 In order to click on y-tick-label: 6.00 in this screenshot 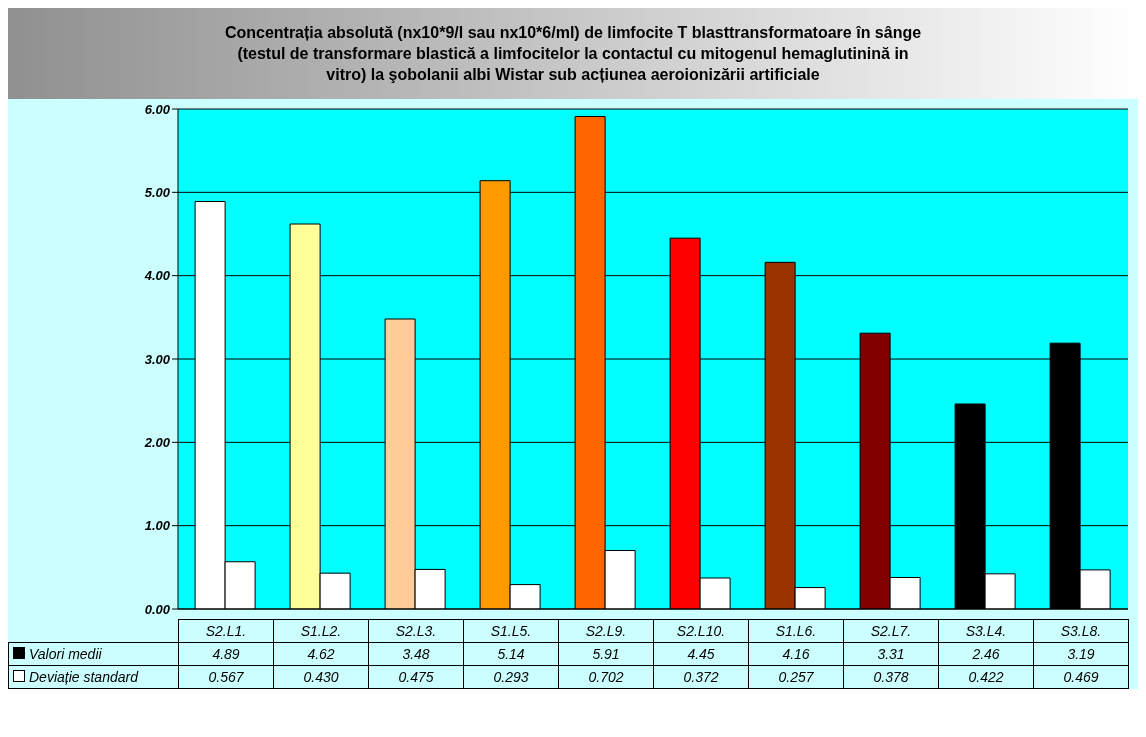, I will do `click(157, 109)`.